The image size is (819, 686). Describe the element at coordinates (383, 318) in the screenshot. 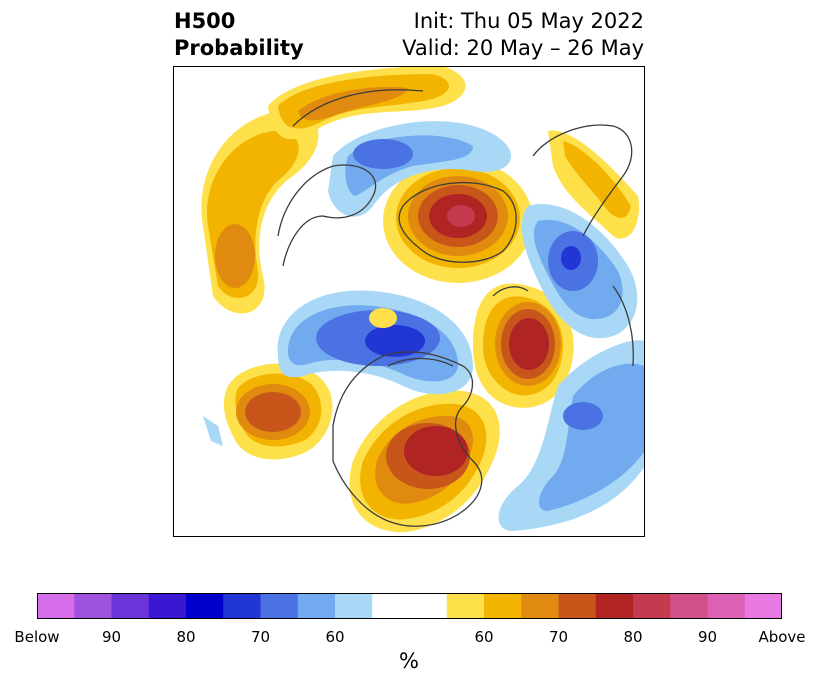

I see `anomaly-above-pole` at that location.